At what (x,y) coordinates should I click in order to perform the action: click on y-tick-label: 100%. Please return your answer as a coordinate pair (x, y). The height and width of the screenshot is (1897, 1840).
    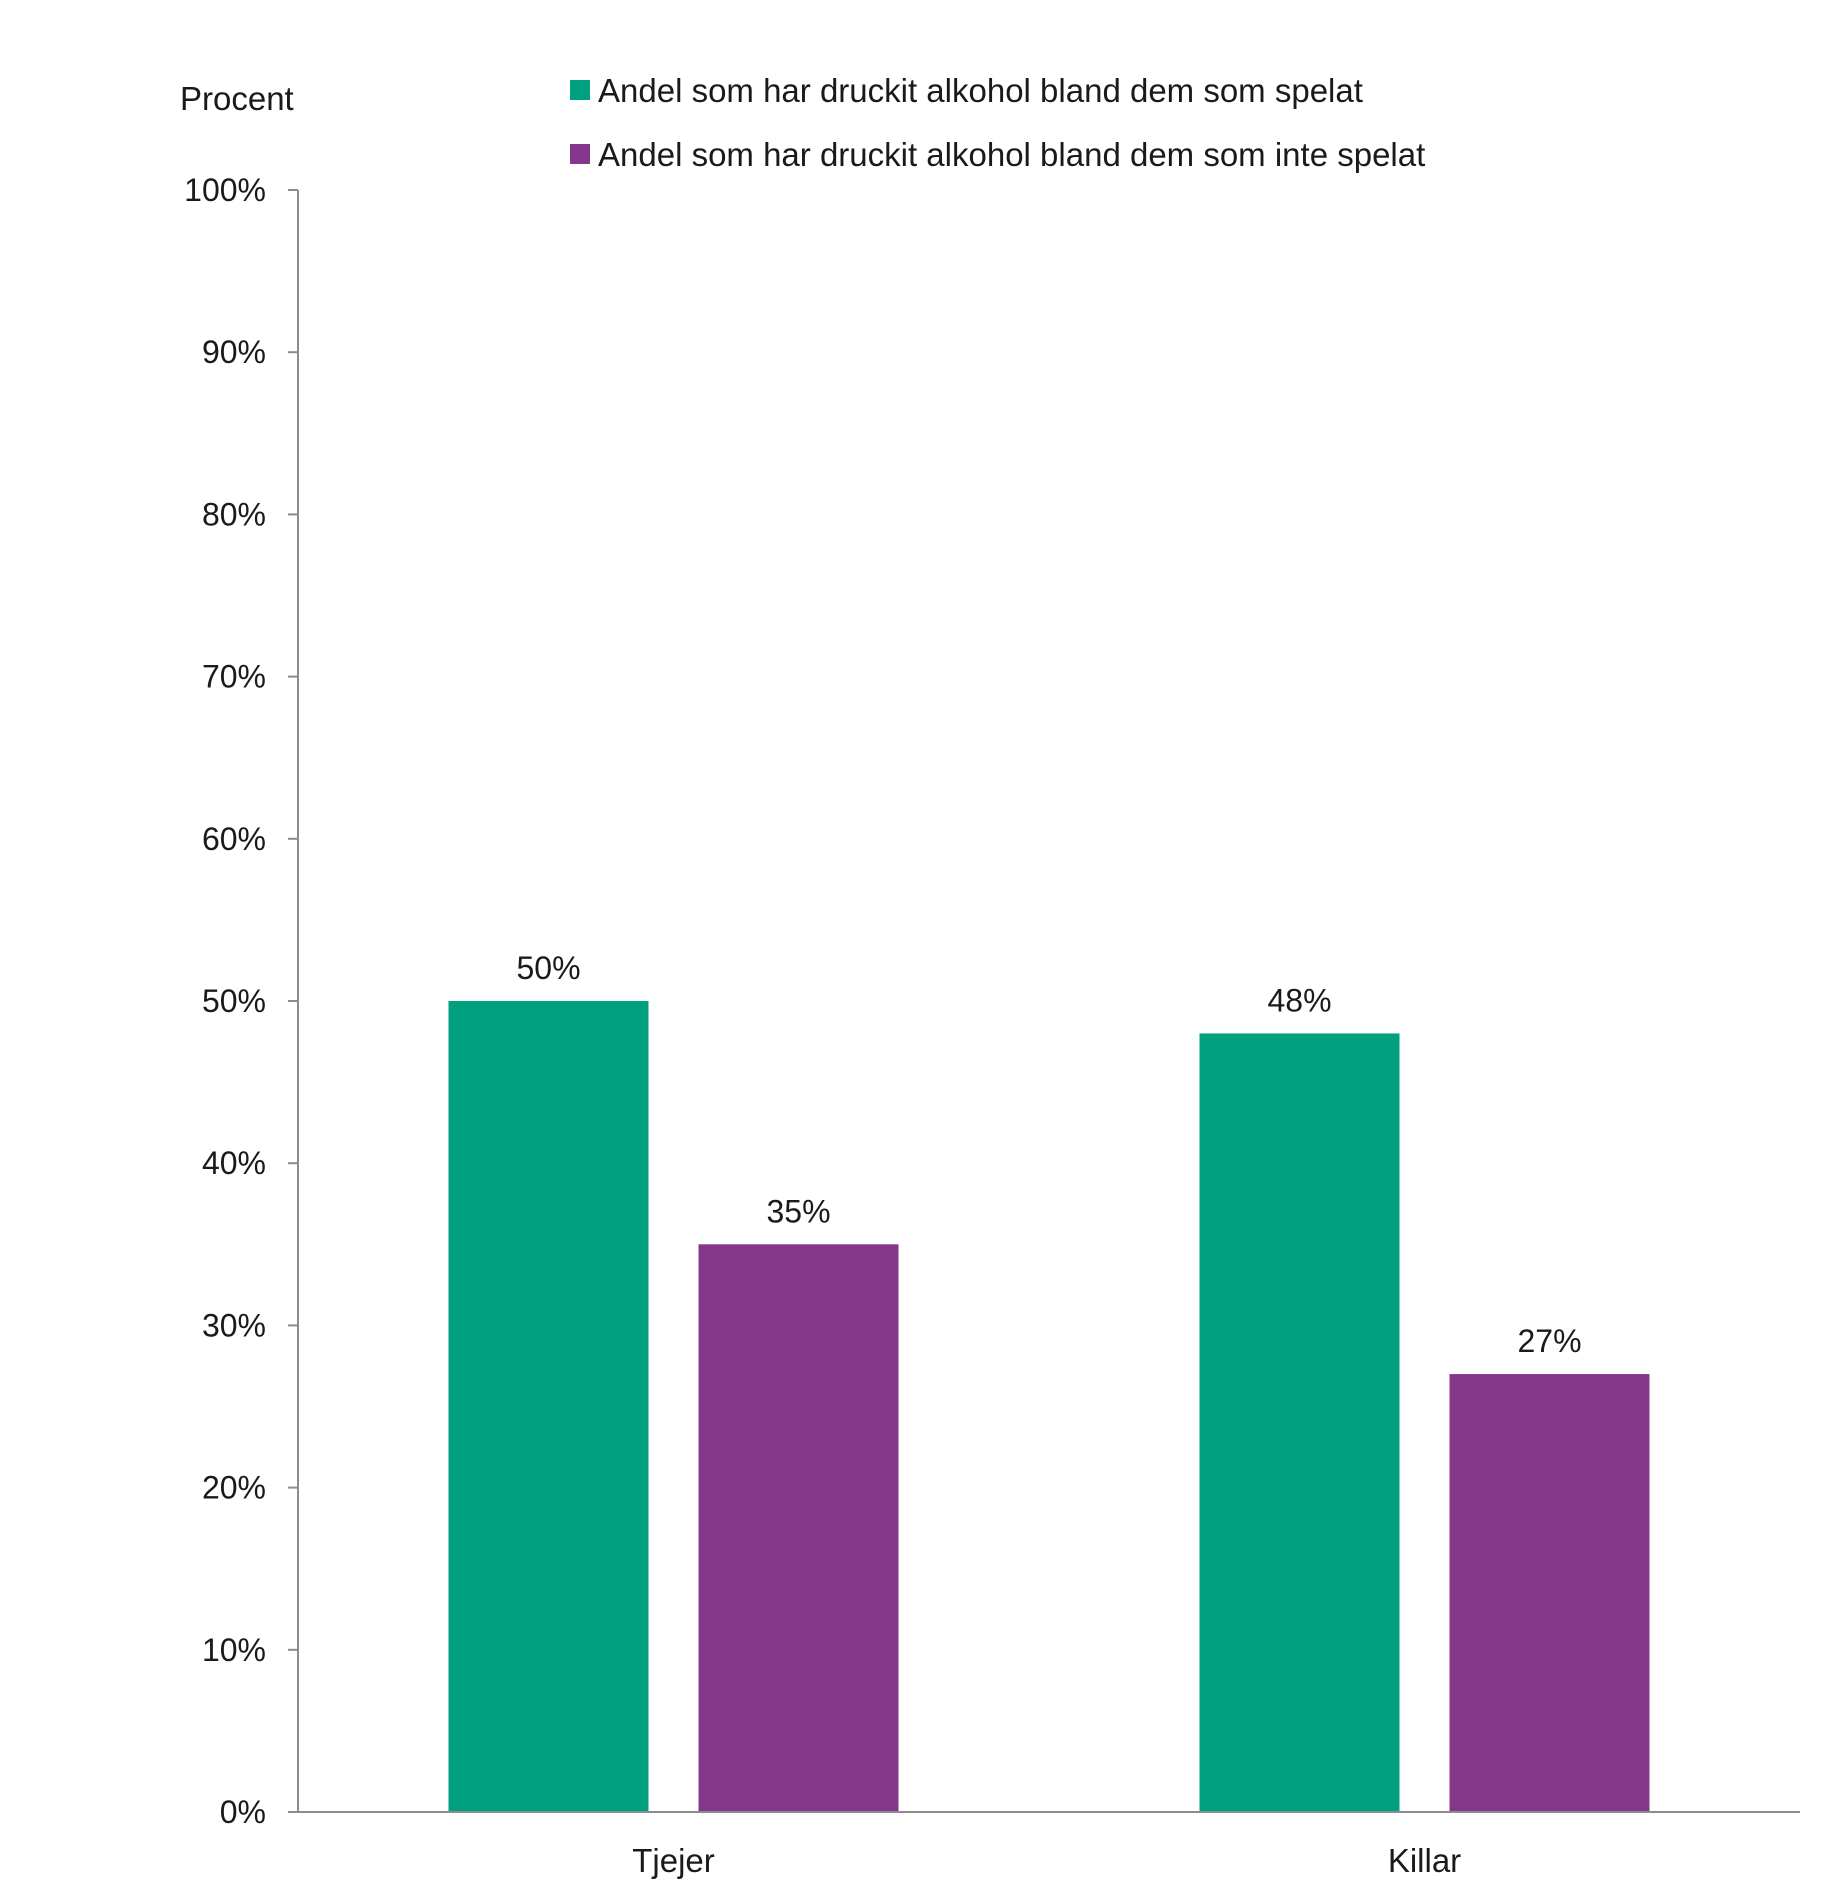
    Looking at the image, I should click on (225, 190).